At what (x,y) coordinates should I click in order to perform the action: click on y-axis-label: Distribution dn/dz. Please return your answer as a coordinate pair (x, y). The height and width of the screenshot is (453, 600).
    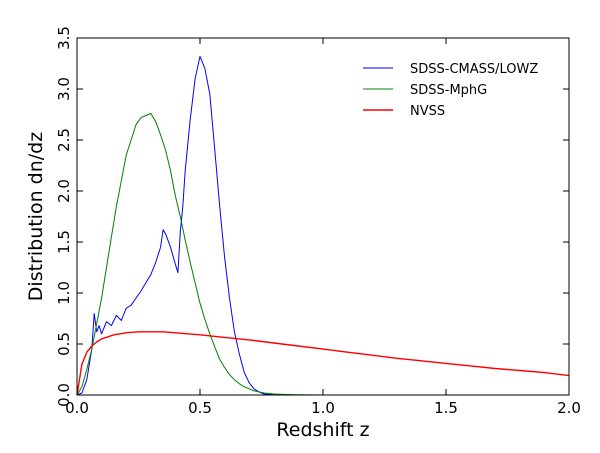
    Looking at the image, I should click on (36, 216).